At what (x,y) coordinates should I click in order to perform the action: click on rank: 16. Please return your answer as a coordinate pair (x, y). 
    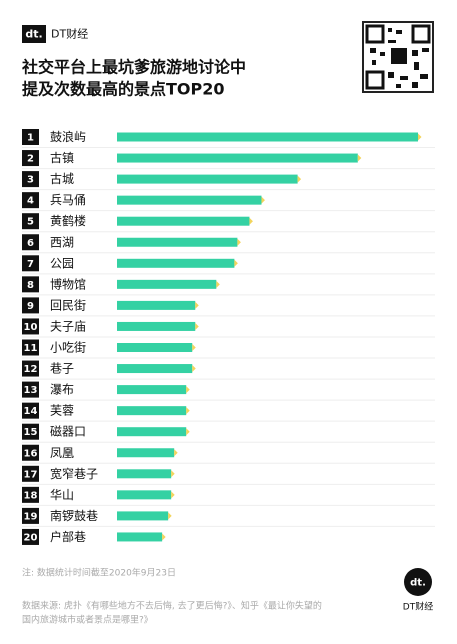
    Looking at the image, I should click on (31, 453).